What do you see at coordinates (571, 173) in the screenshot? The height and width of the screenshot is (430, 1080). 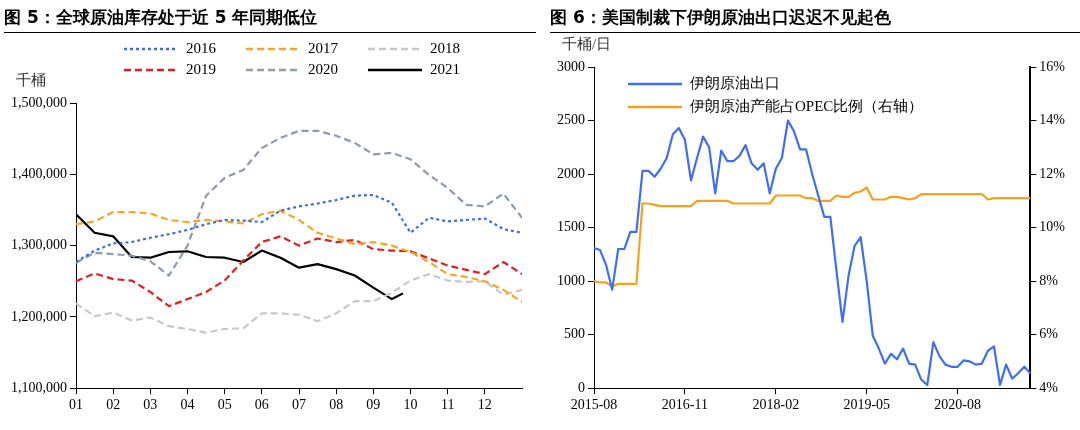 I see `y-tick-label: 2000` at bounding box center [571, 173].